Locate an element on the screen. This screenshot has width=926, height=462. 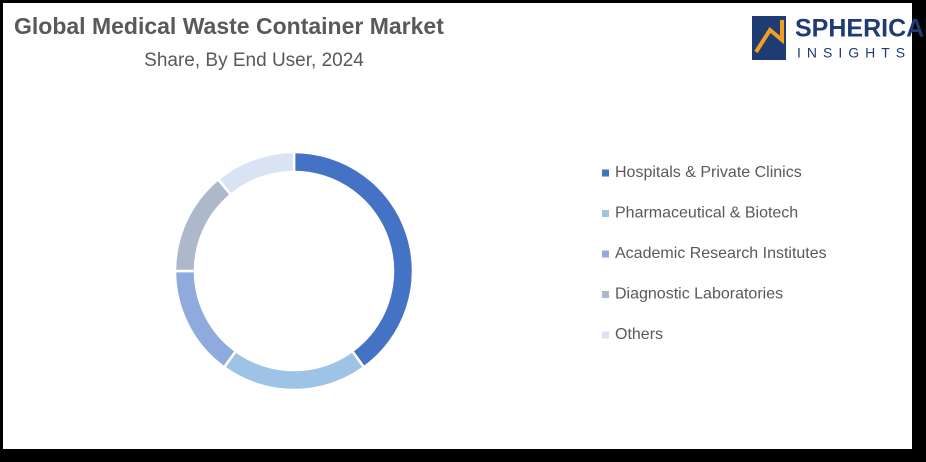
logo-text: SPHERICAL is located at coordinates (860, 29).